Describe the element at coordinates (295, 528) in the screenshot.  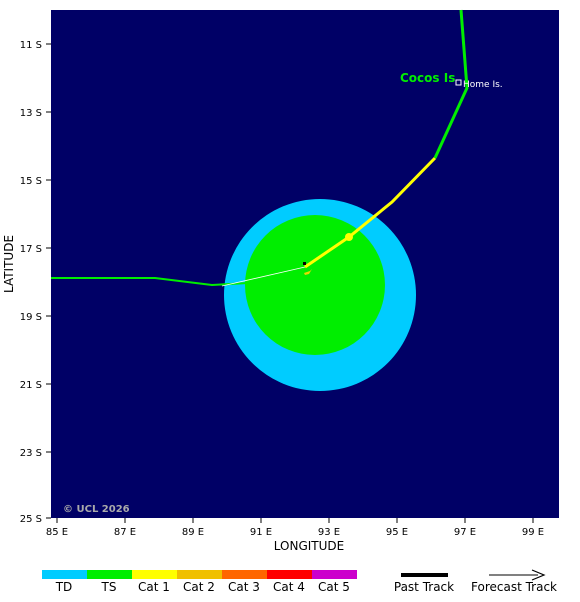
I see `longitude-axis: 85 E 87 E 89 E 91 E 93 E 95 E 97 E 99 E` at that location.